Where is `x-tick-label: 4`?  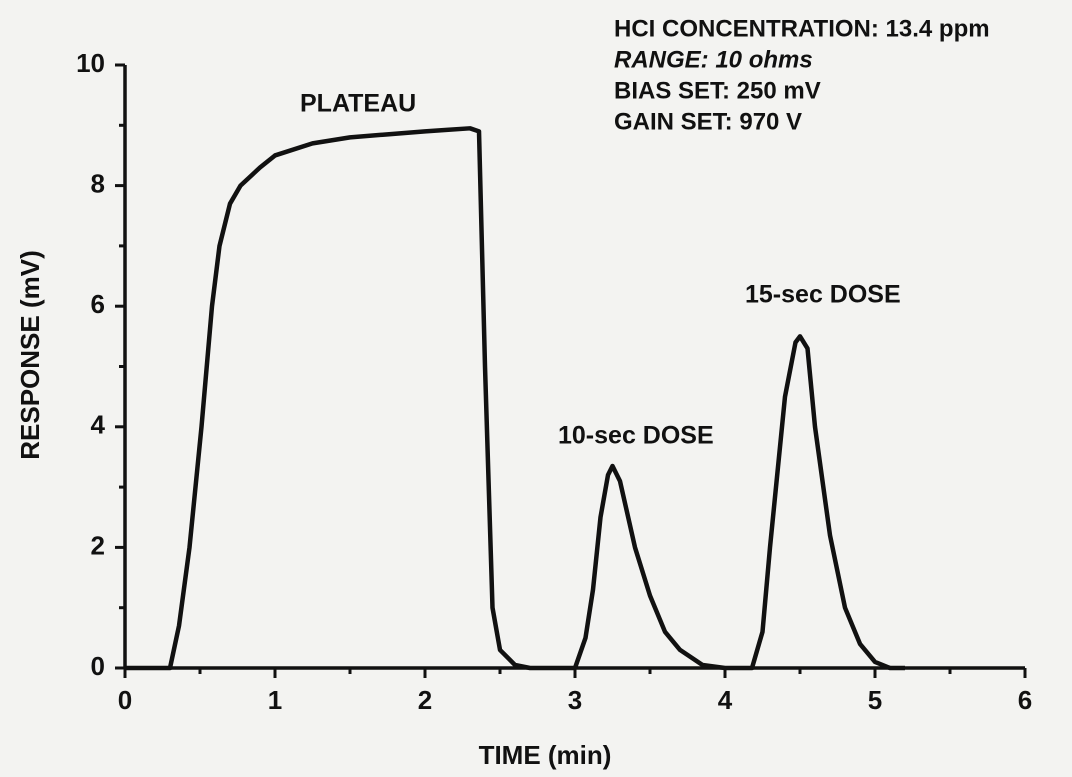 x-tick-label: 4 is located at coordinates (725, 700).